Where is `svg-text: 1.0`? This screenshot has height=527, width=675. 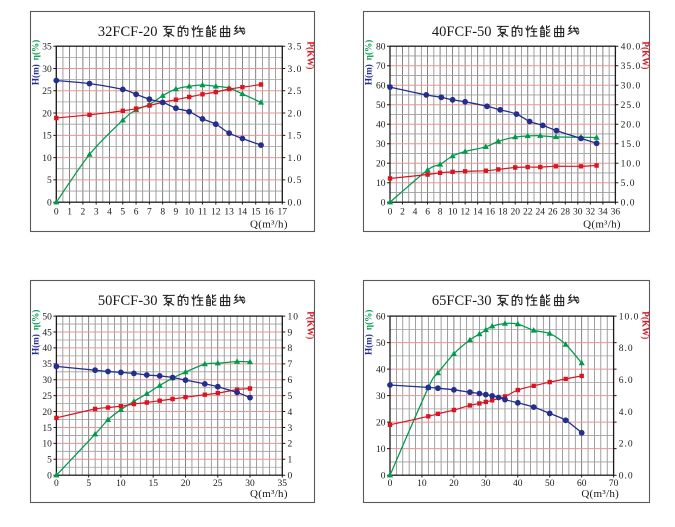
svg-text: 1.0 is located at coordinates (295, 159).